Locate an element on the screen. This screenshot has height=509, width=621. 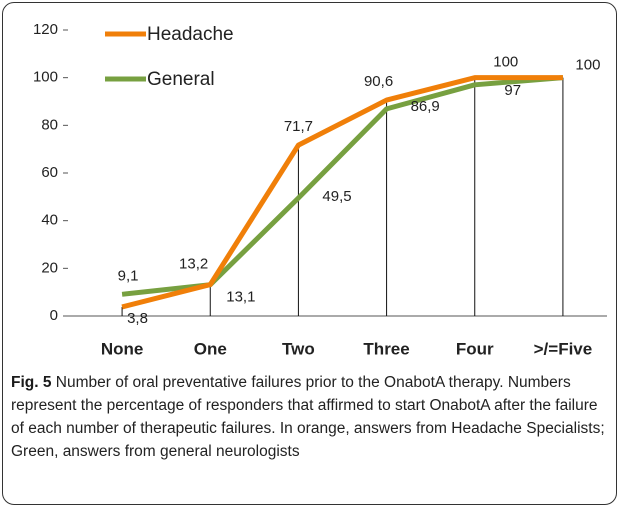
y-tick-label: 0 is located at coordinates (54, 315).